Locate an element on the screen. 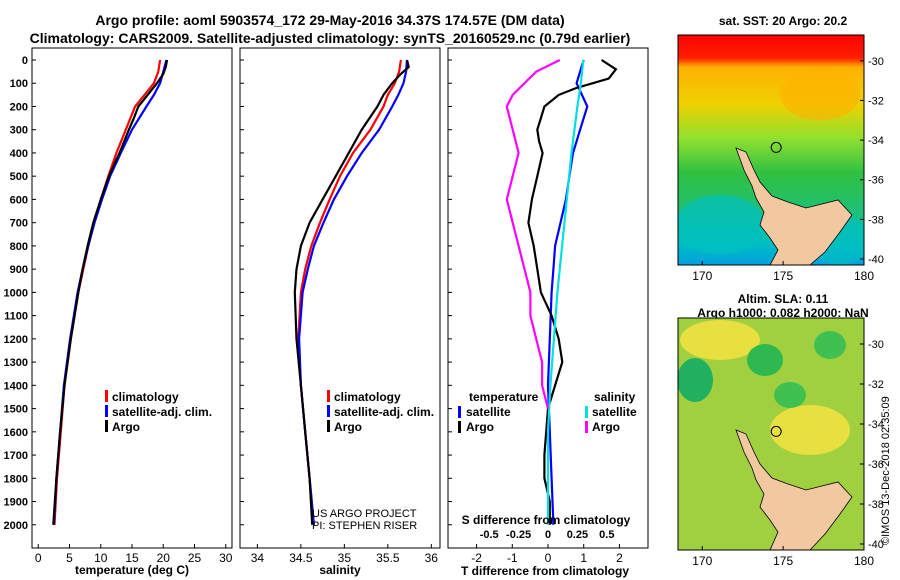 The image size is (900, 580). legend-label-t-satellite: satellite is located at coordinates (488, 412).